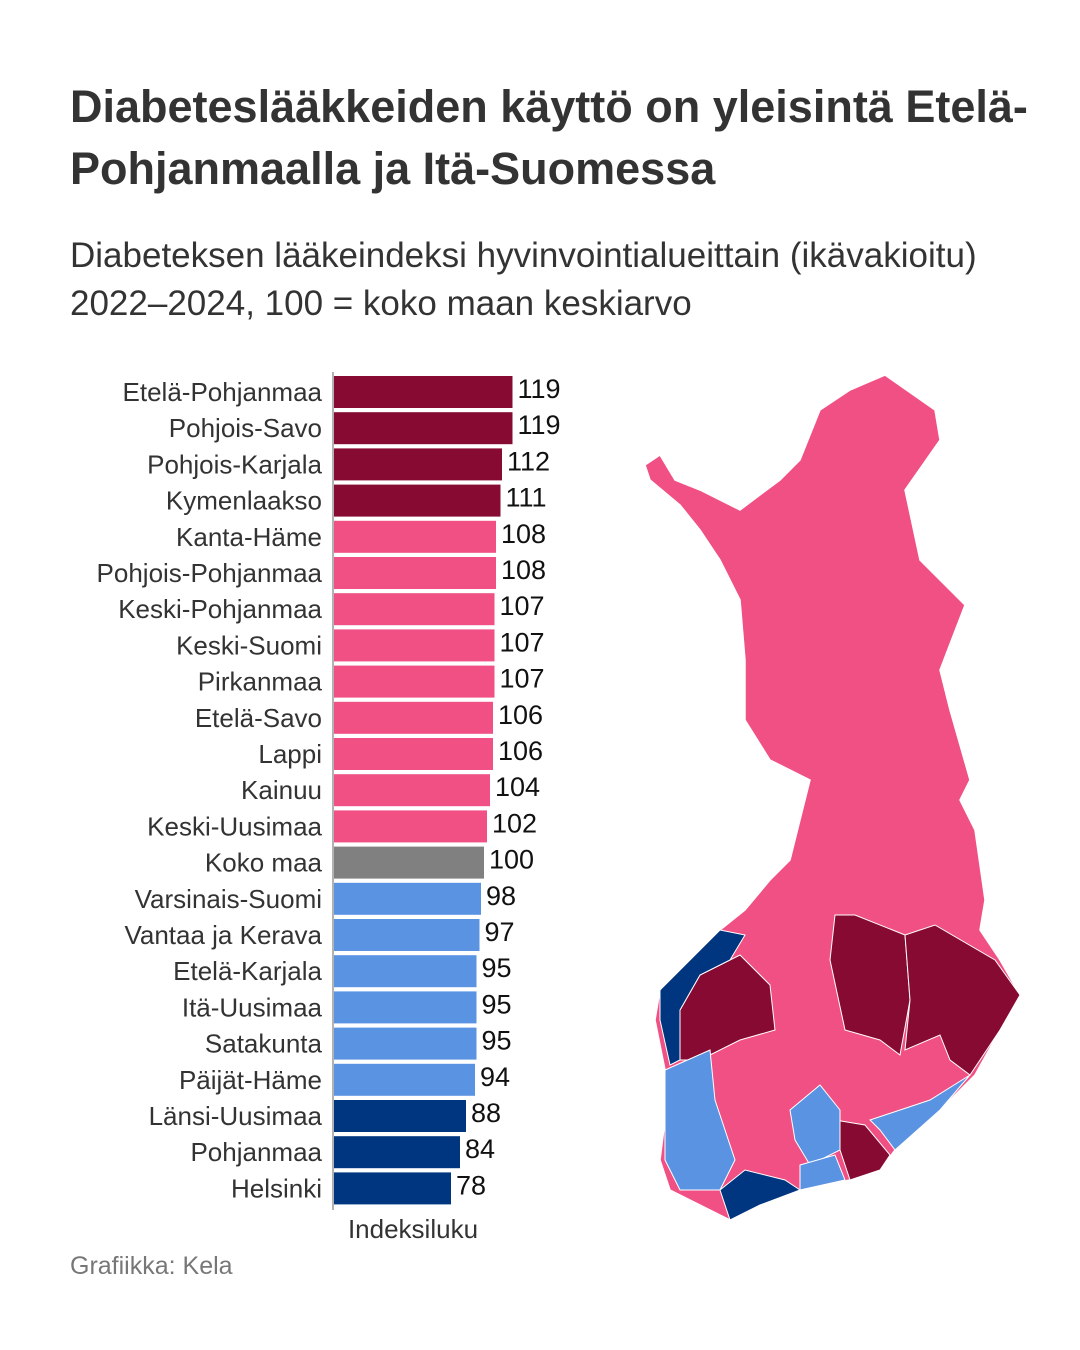 The height and width of the screenshot is (1350, 1080). Describe the element at coordinates (244, 501) in the screenshot. I see `category-label: Kymenlaakso` at that location.